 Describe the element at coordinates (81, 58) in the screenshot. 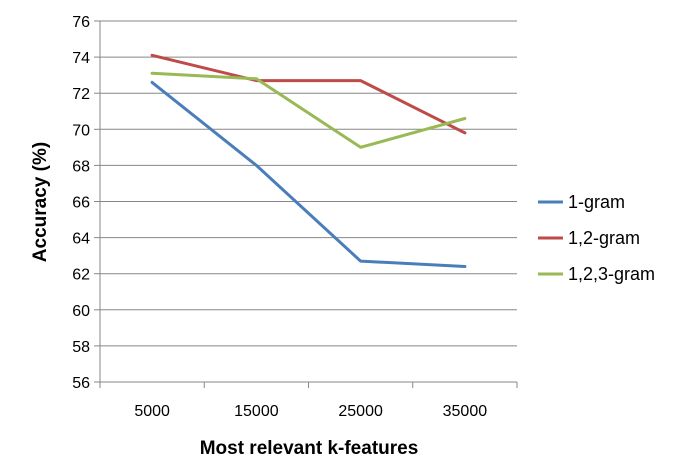

I see `y-tick-label: 74` at that location.